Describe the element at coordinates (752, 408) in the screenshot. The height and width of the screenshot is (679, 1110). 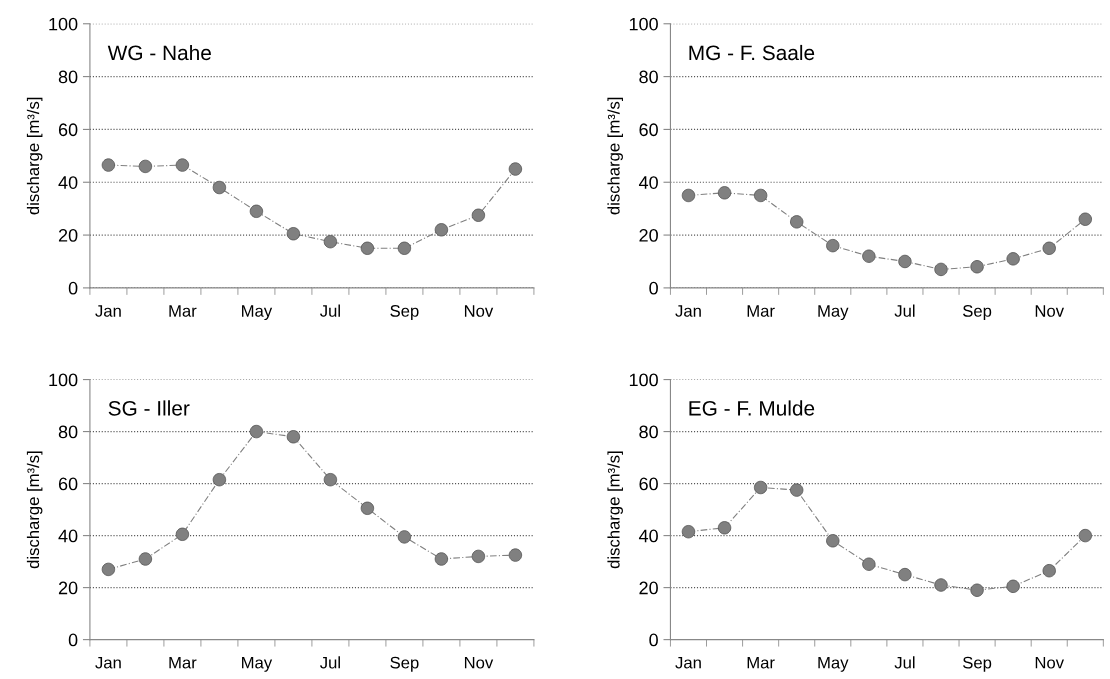
I see `text: EG - F. Mulde` at that location.